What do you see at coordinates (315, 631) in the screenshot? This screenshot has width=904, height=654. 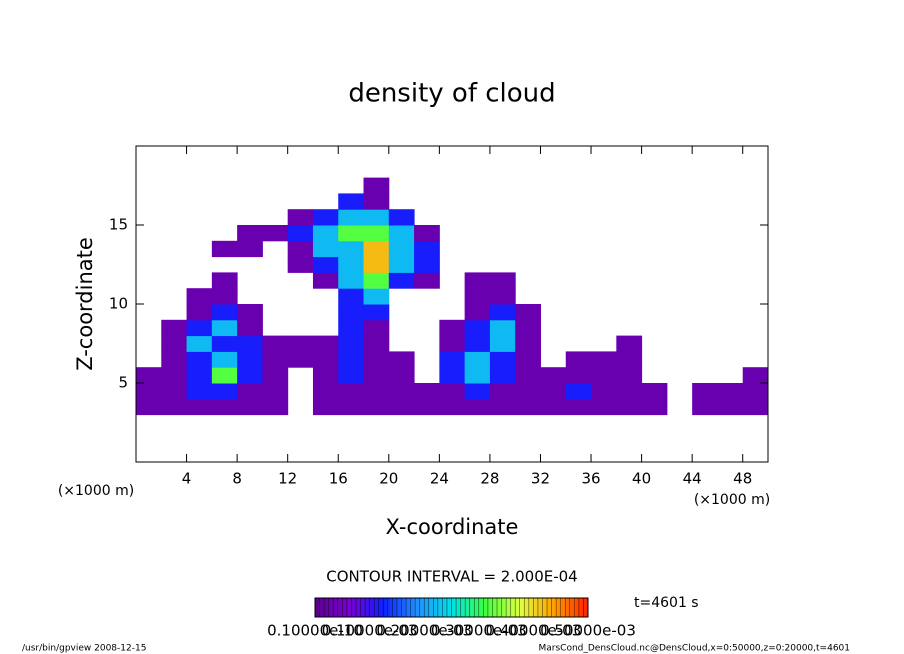 I see `colorbar-label: 0.10000e-10` at bounding box center [315, 631].